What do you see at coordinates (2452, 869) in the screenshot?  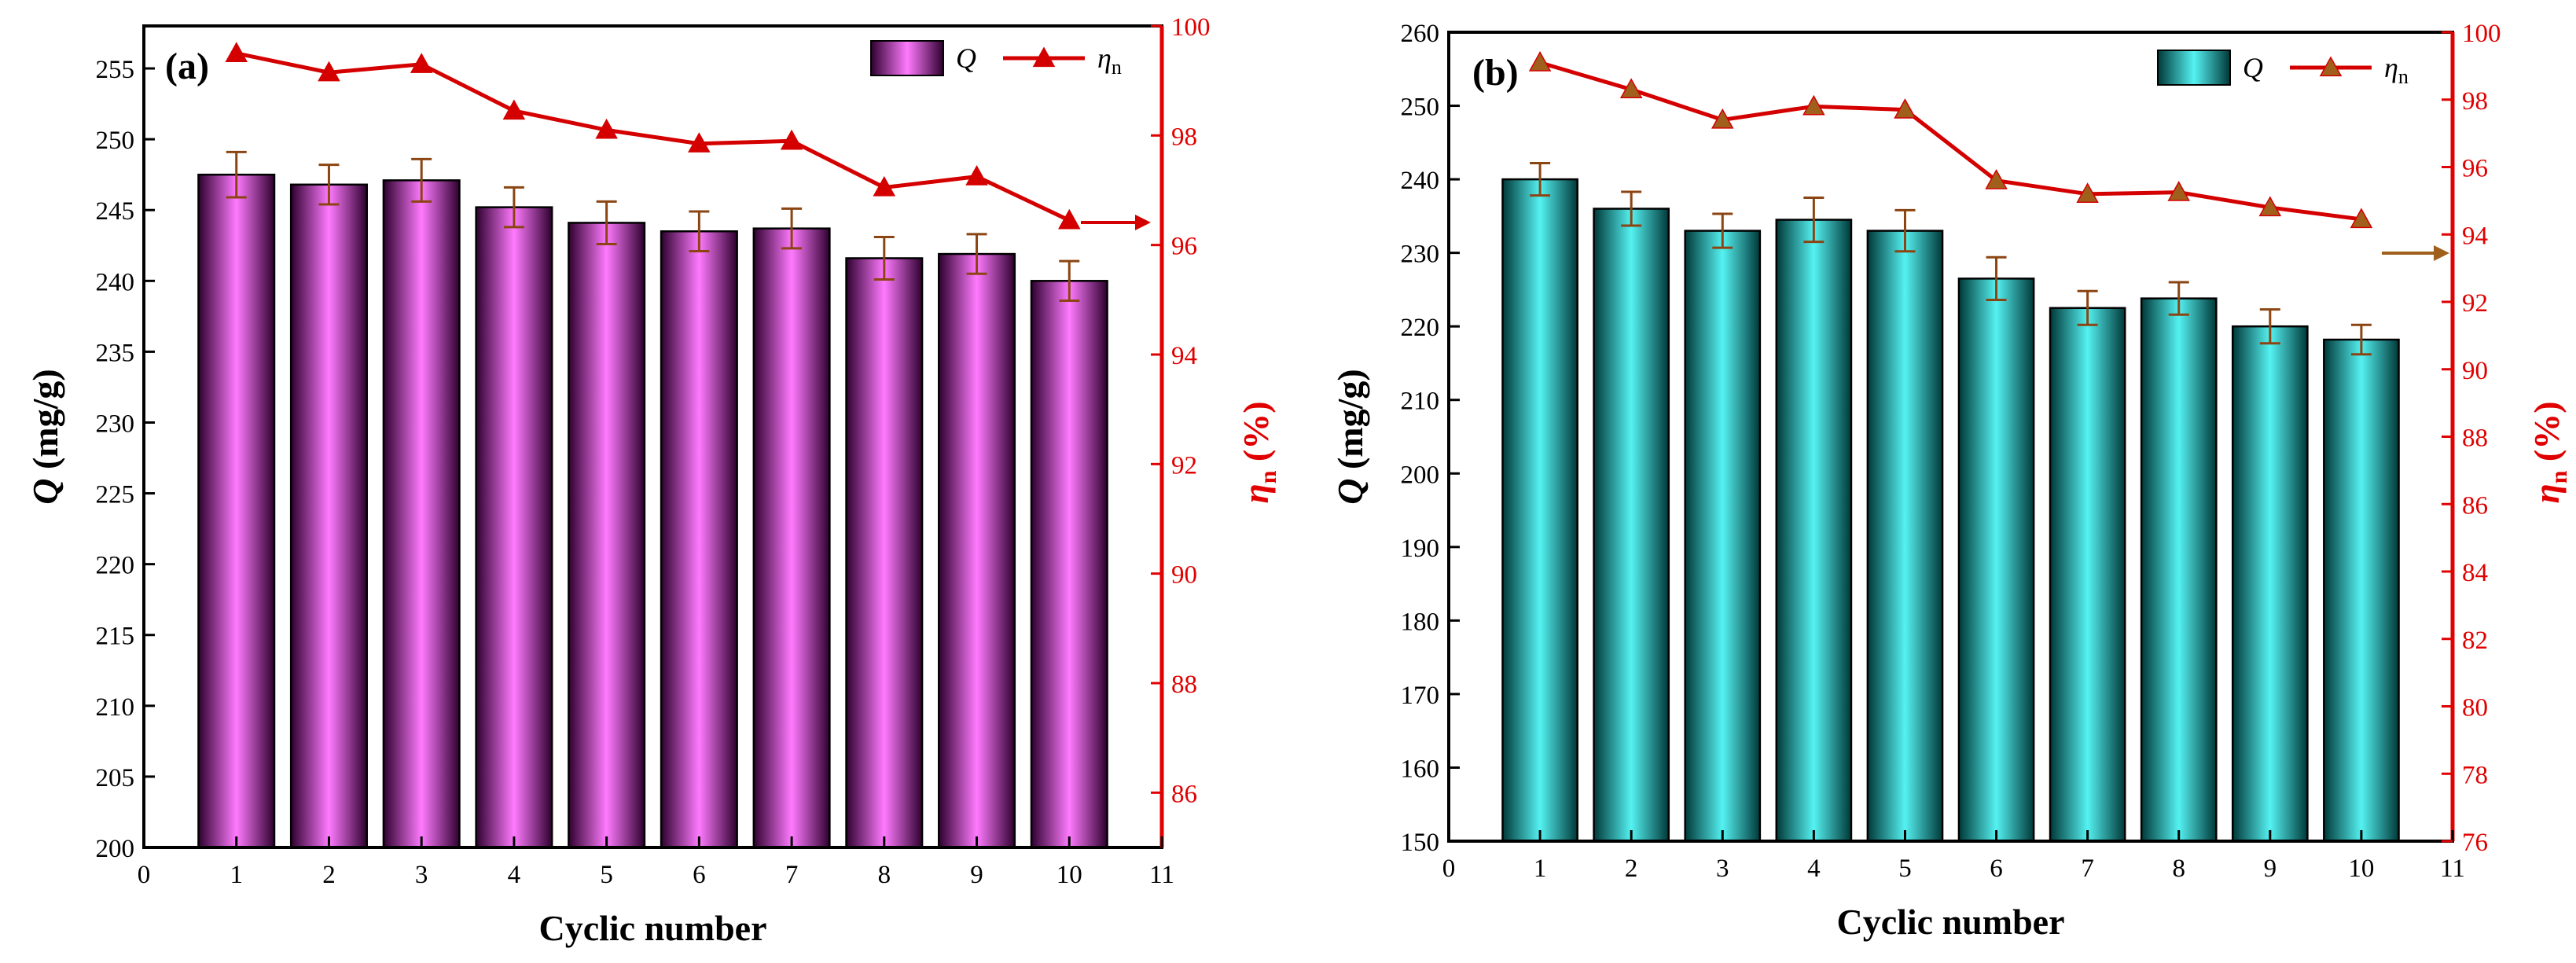 I see `x-tick-label: 11` at bounding box center [2452, 869].